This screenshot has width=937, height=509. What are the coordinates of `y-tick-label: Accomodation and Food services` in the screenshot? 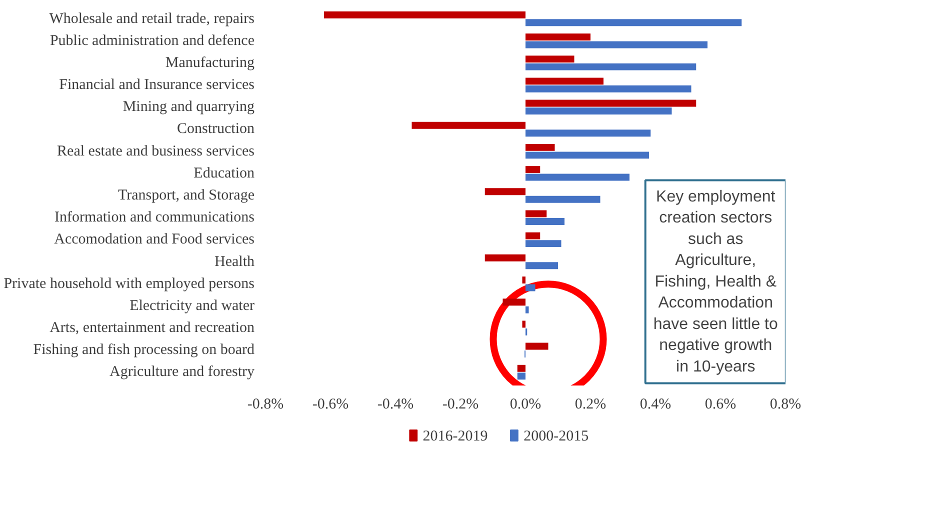 It's located at (154, 240).